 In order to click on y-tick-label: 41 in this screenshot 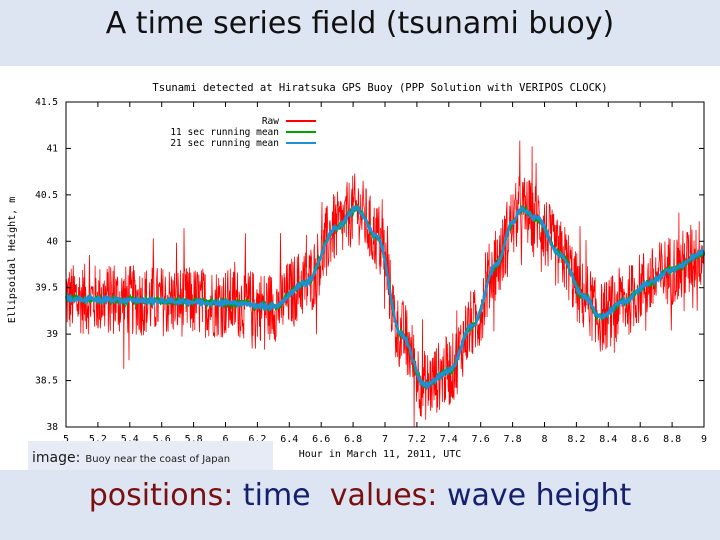, I will do `click(53, 148)`.